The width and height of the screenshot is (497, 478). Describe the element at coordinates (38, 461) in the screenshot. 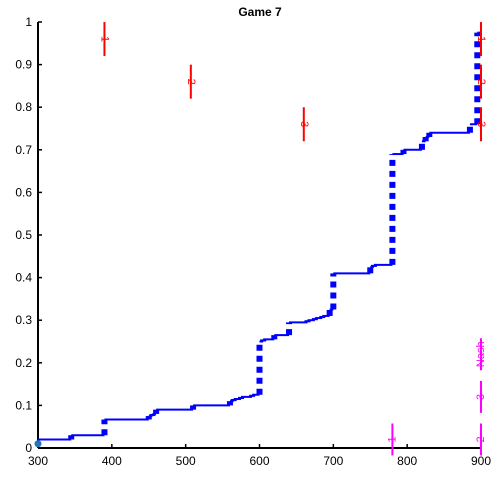

I see `x-tick-label: 300` at that location.